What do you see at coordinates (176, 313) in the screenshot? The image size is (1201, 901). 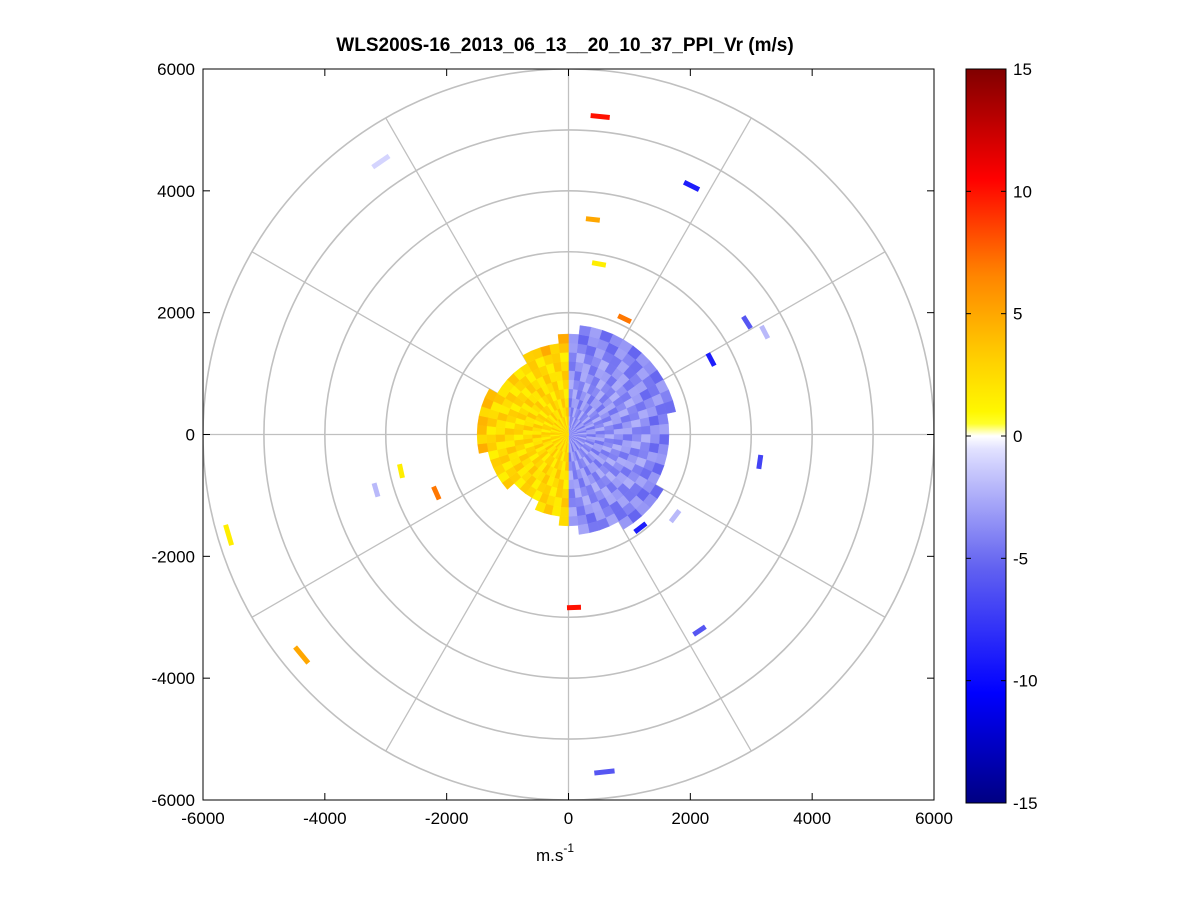 I see `y-tick-label: 2000` at bounding box center [176, 313].